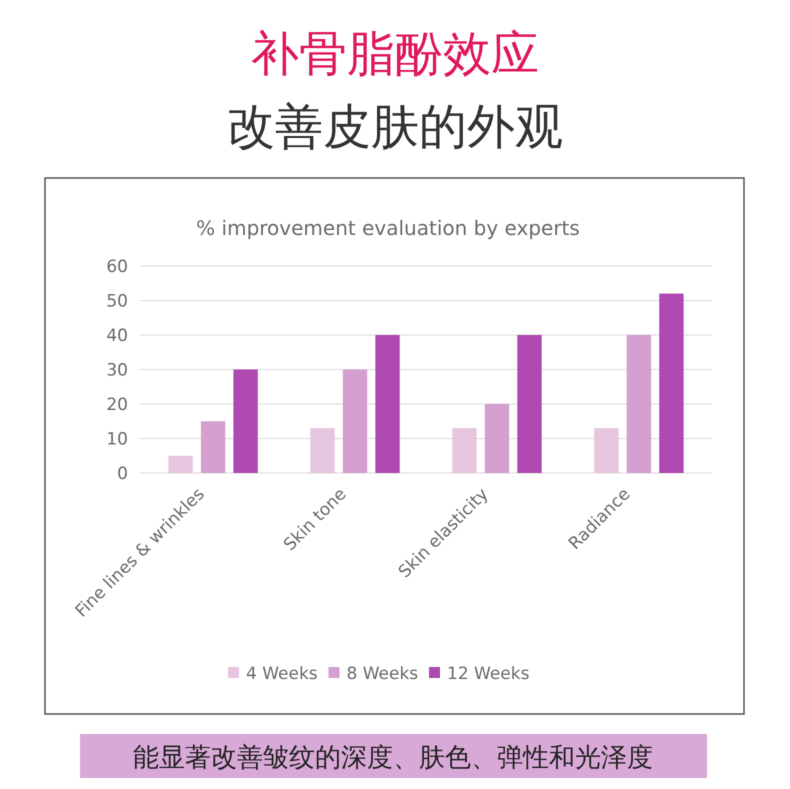  I want to click on y-tick-label: 50, so click(117, 302).